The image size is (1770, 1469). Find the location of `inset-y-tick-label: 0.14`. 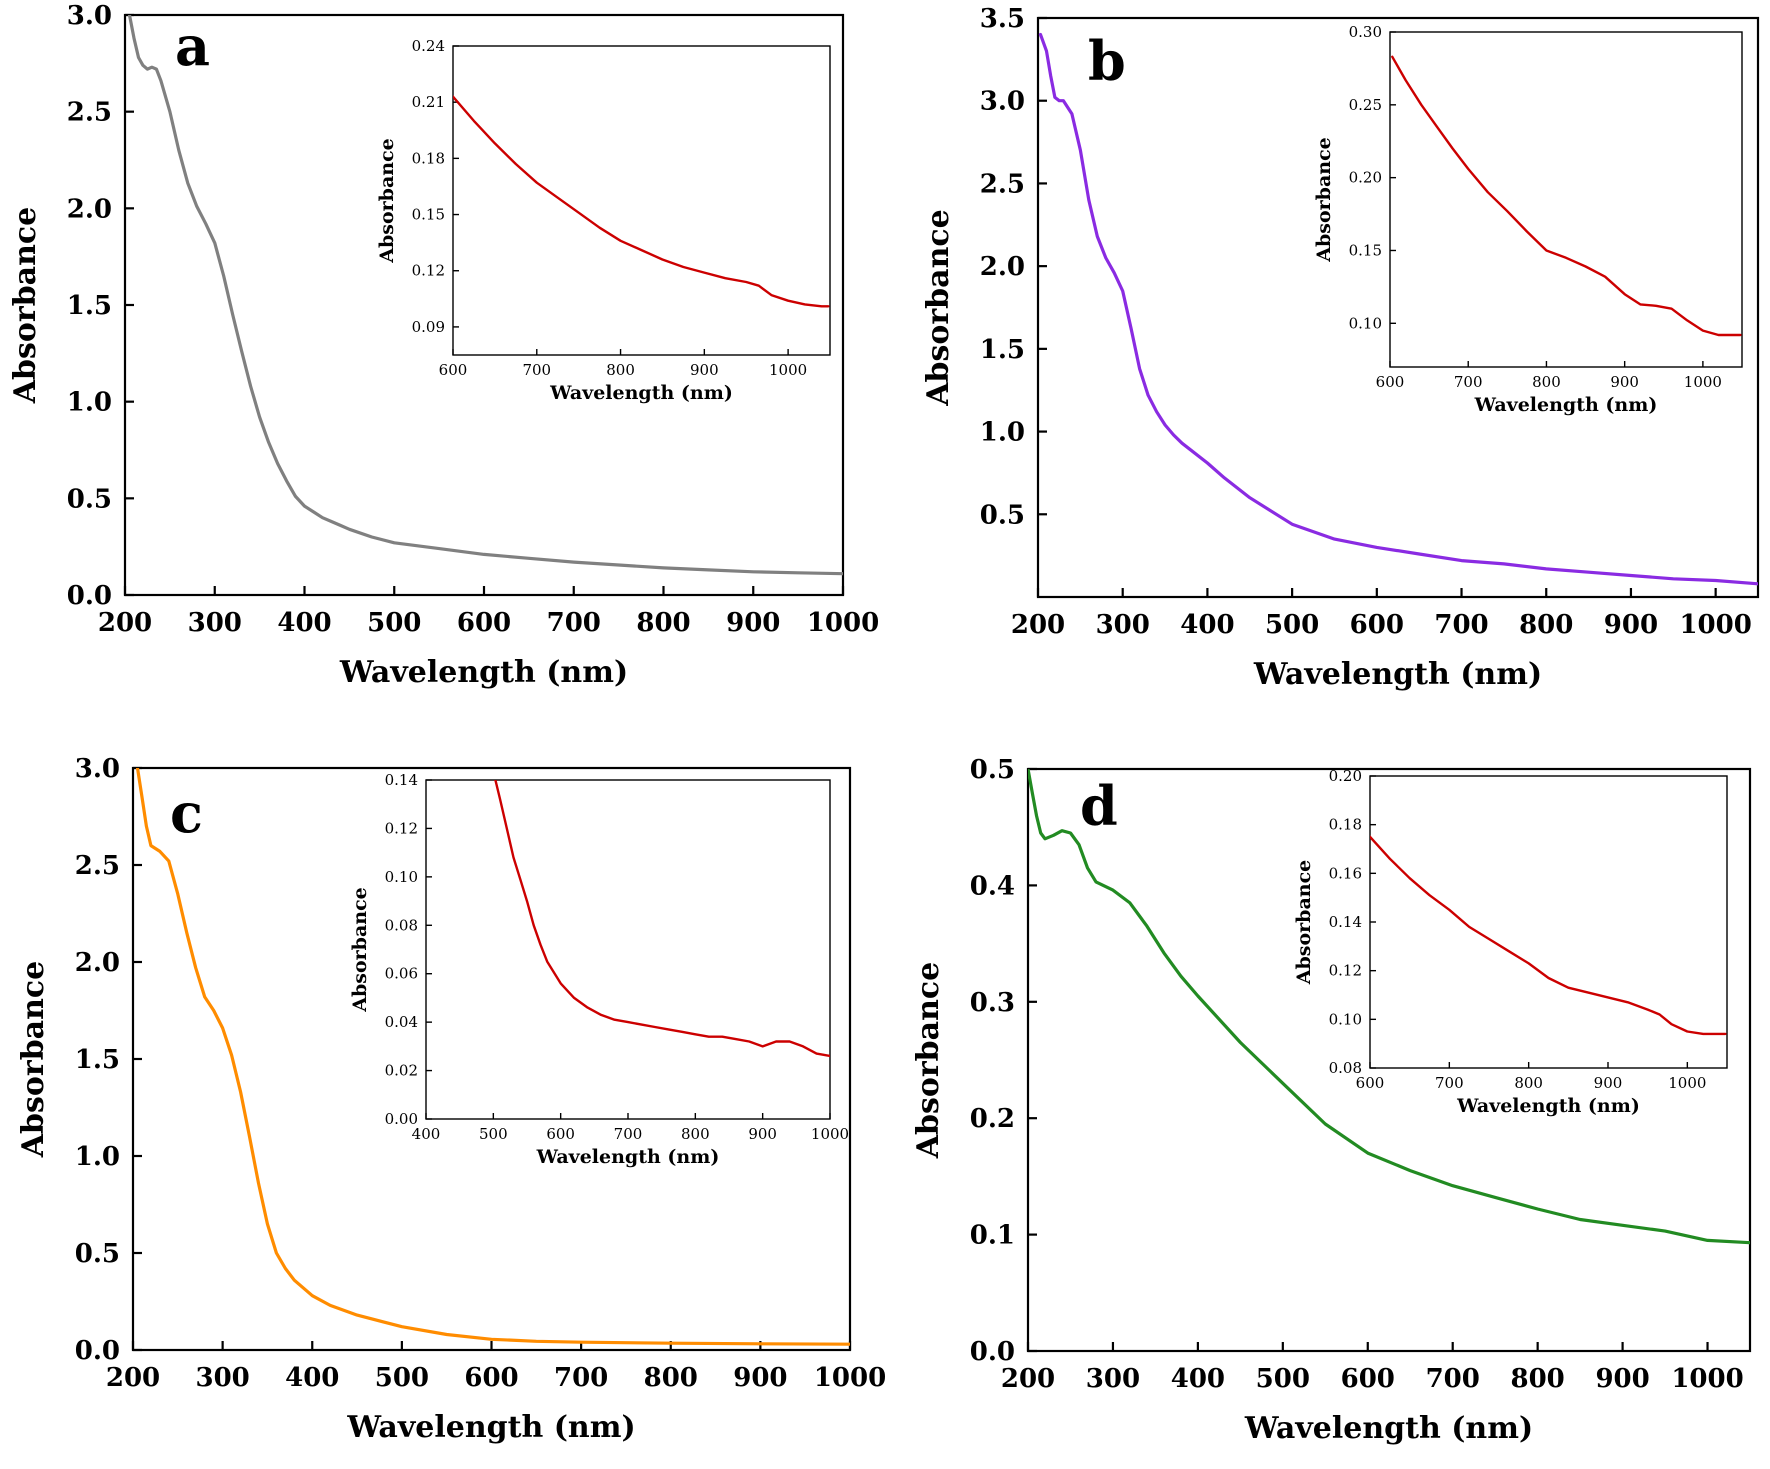

inset-y-tick-label: 0.14 is located at coordinates (1345, 922).